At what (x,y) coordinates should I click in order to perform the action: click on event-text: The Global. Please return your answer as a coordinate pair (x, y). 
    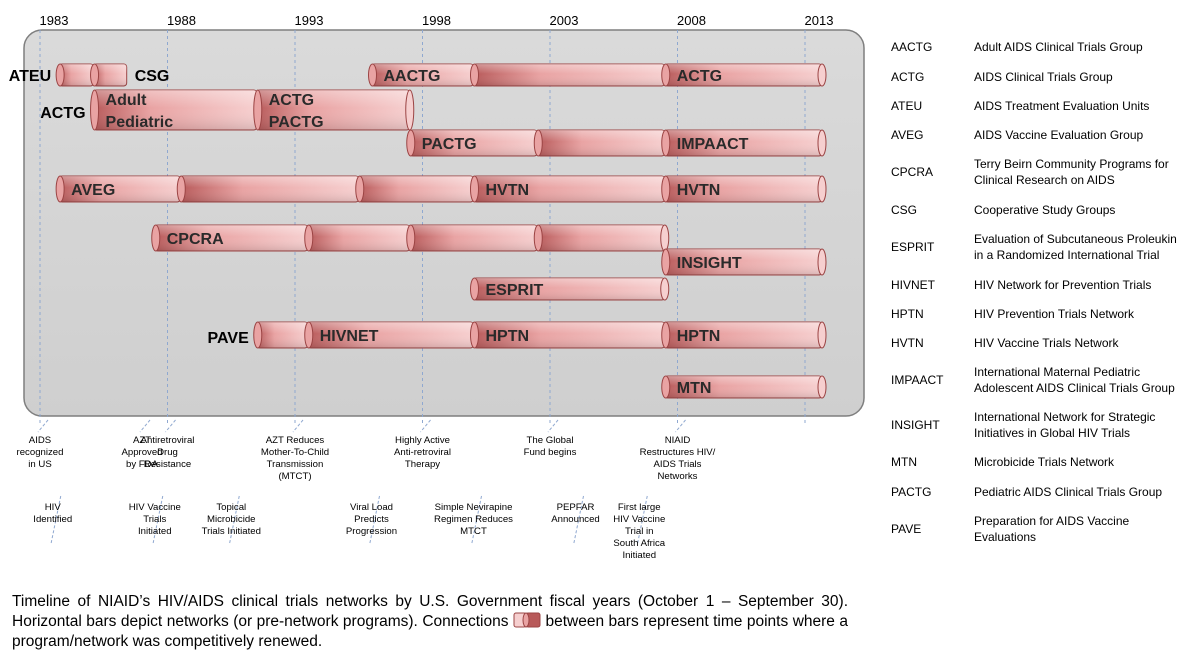
    Looking at the image, I should click on (550, 440).